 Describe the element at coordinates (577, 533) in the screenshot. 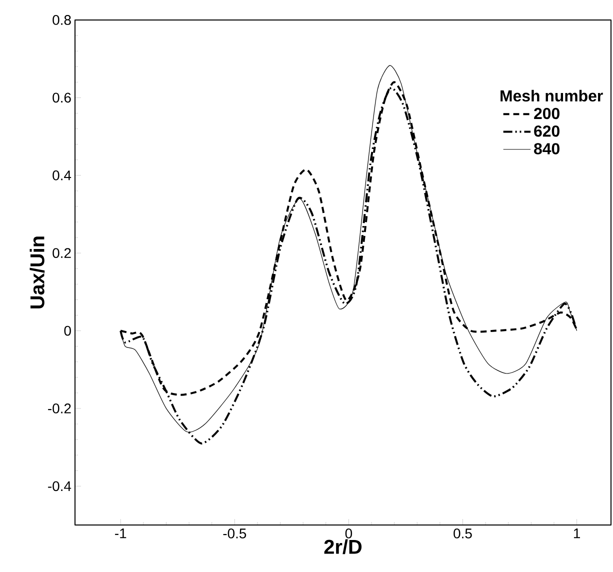

I see `x-tick-label: 1` at that location.